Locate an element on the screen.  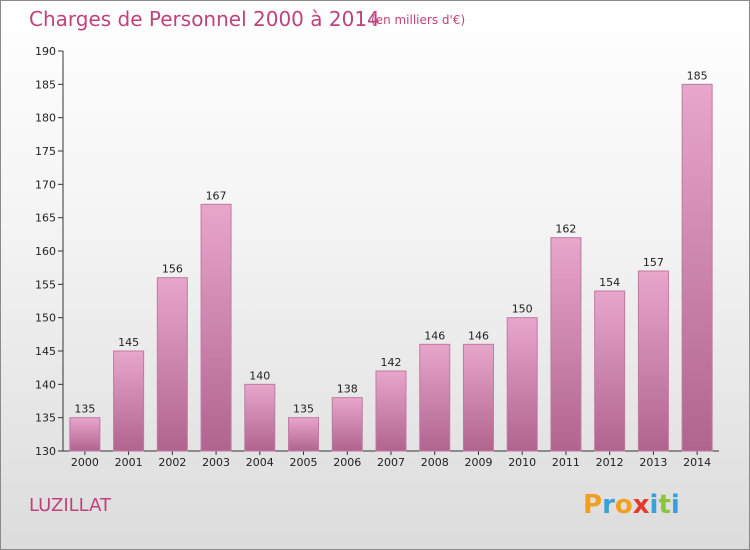
bar-value-label: 140 is located at coordinates (259, 375).